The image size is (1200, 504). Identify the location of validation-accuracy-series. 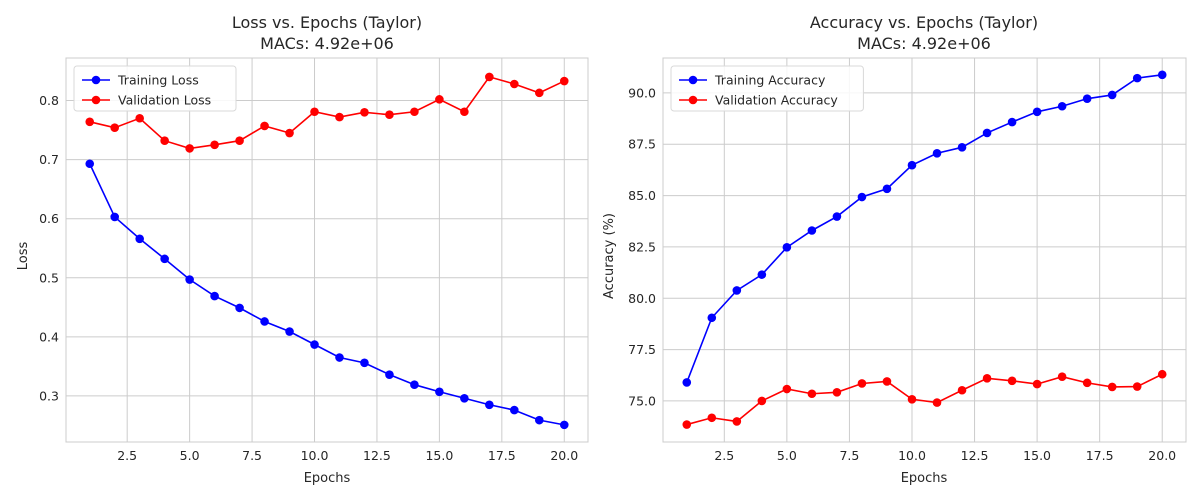
(924, 399).